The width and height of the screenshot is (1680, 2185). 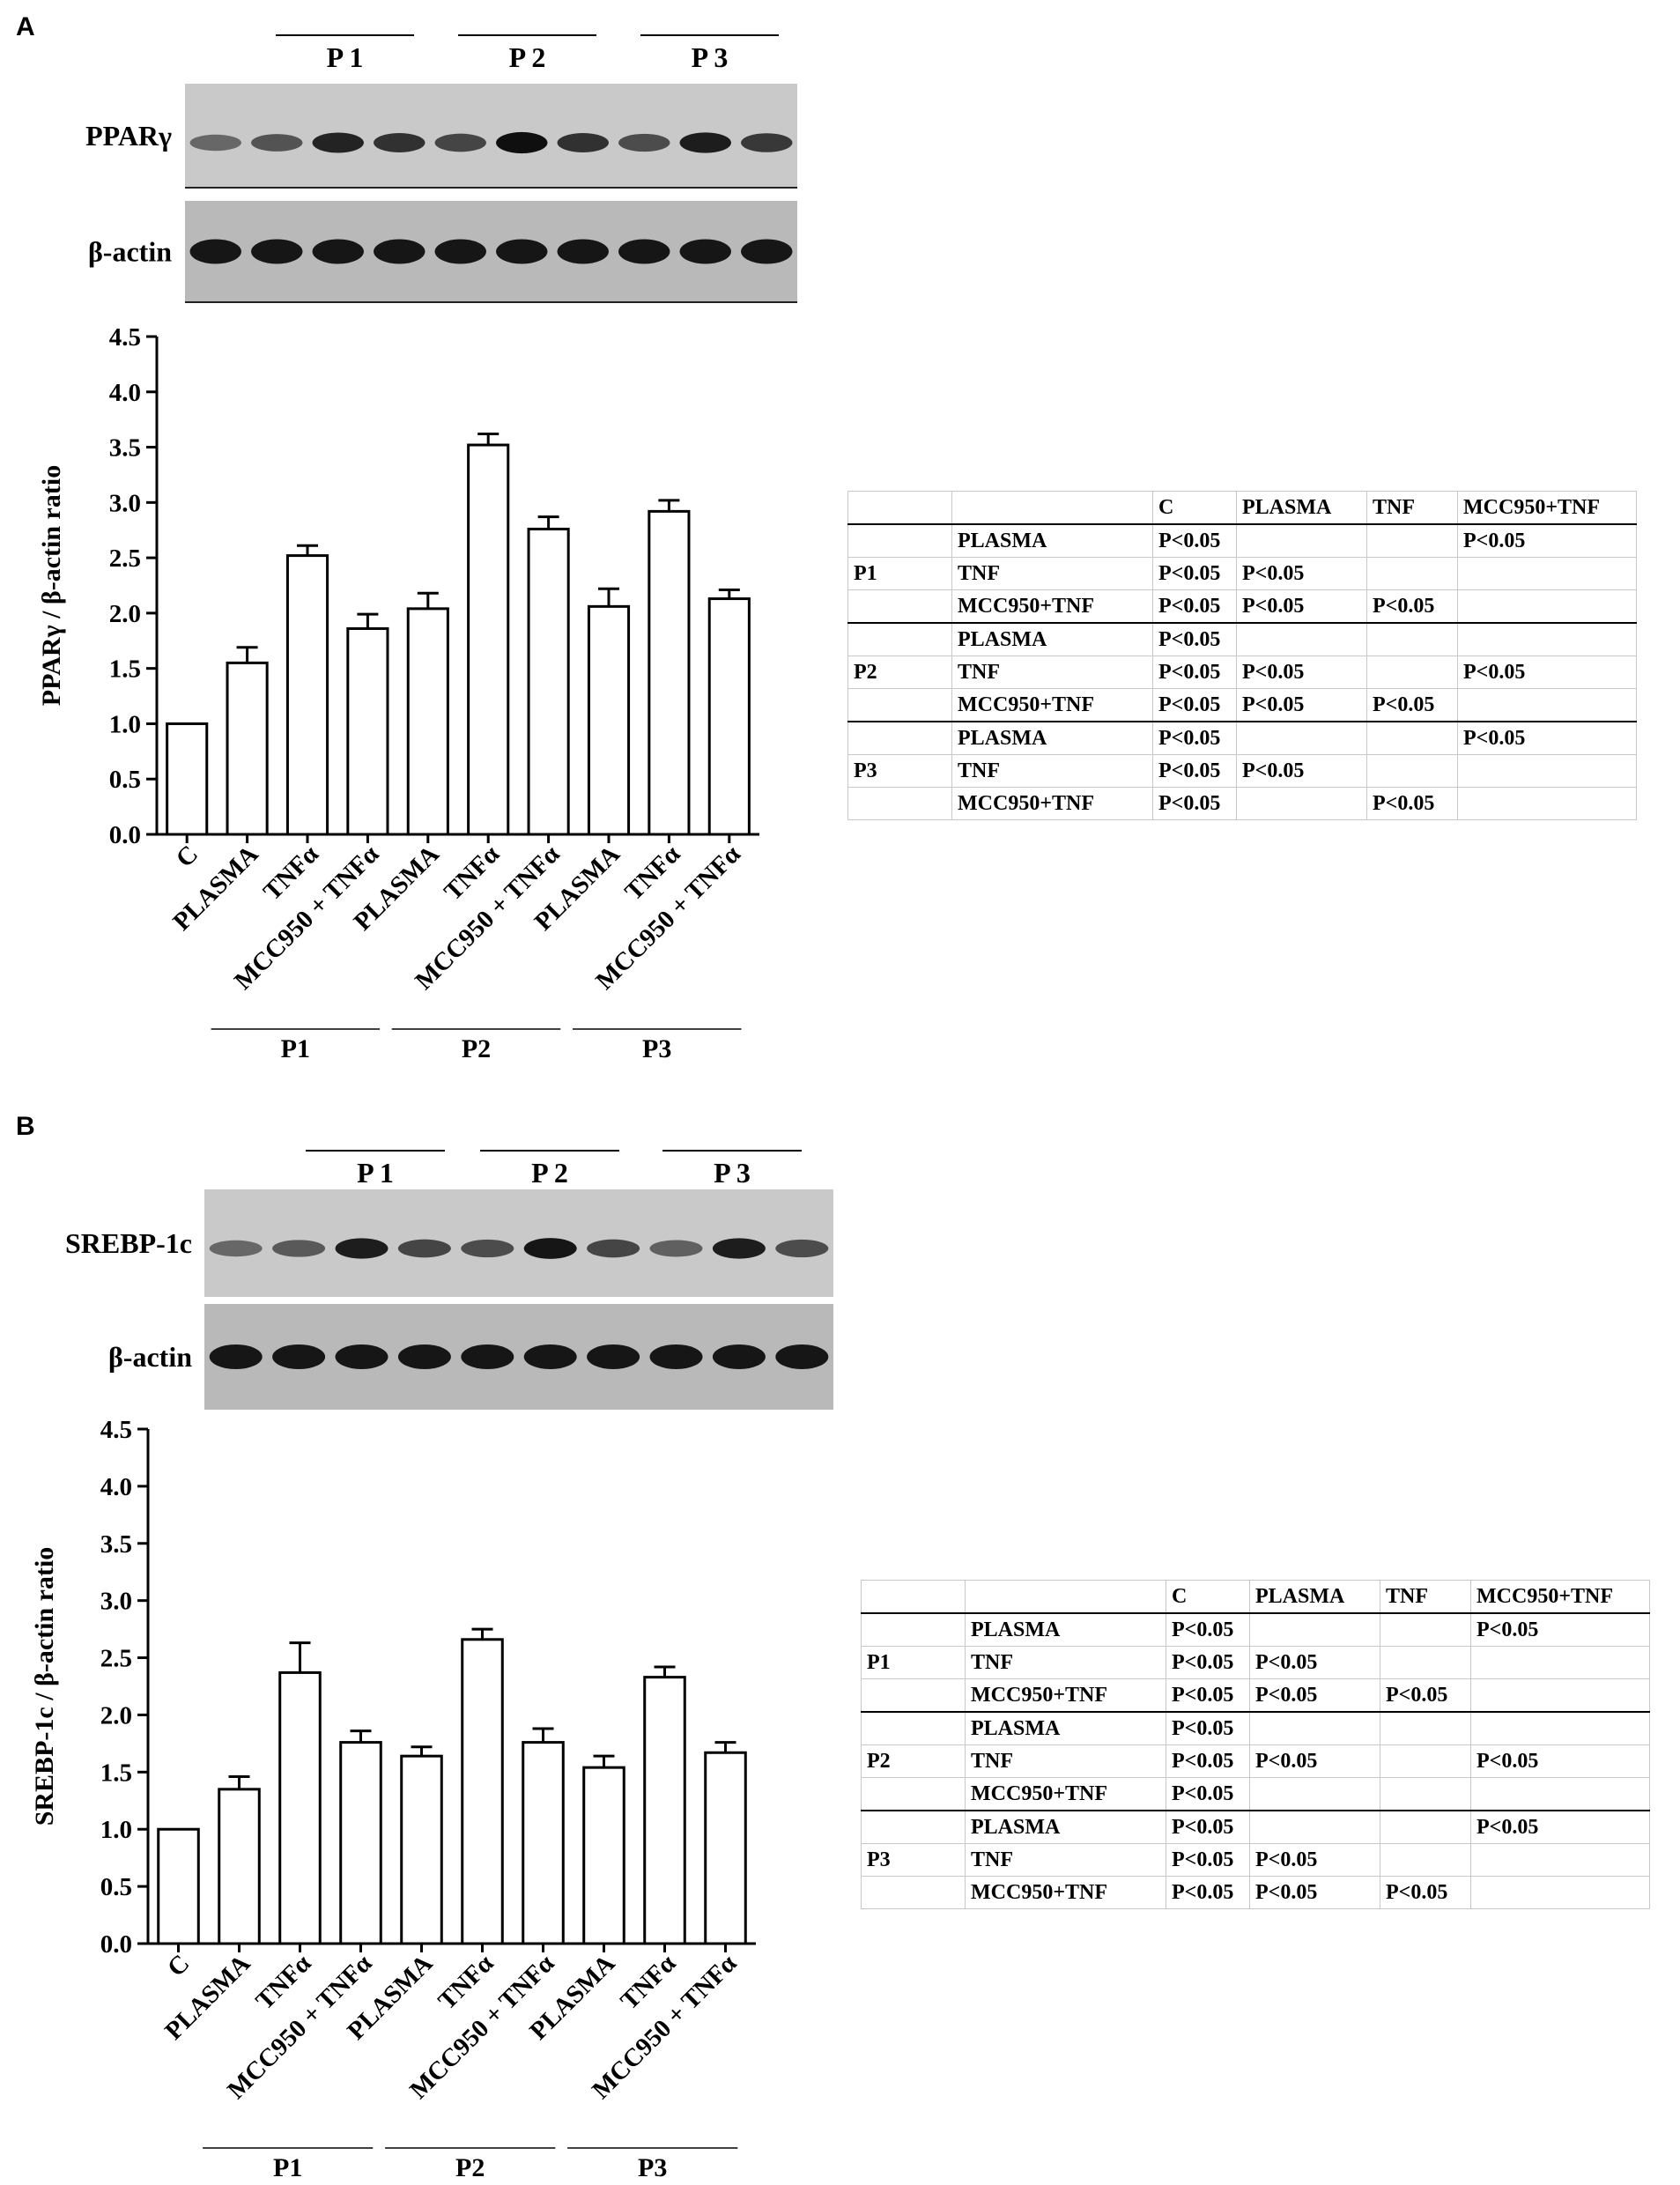 I want to click on table-cell: PLASMA, so click(x=1052, y=540).